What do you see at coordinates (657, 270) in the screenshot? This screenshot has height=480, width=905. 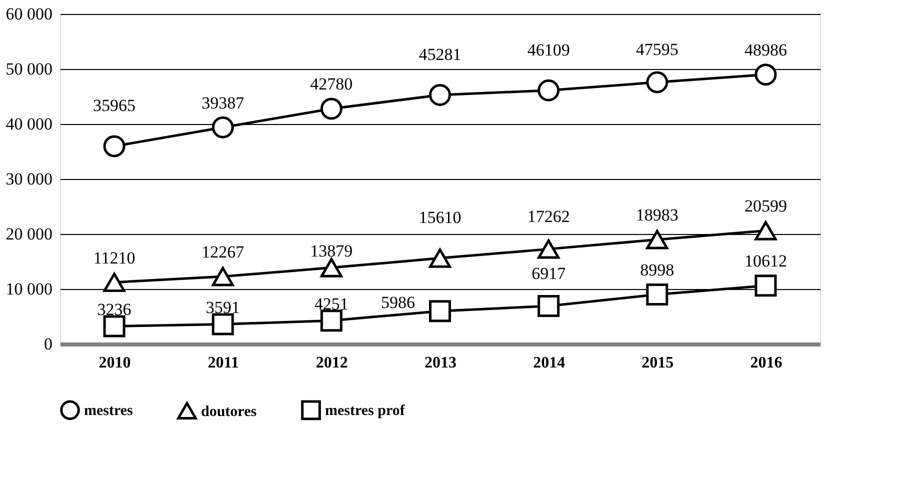 I see `data-label: 8998` at bounding box center [657, 270].